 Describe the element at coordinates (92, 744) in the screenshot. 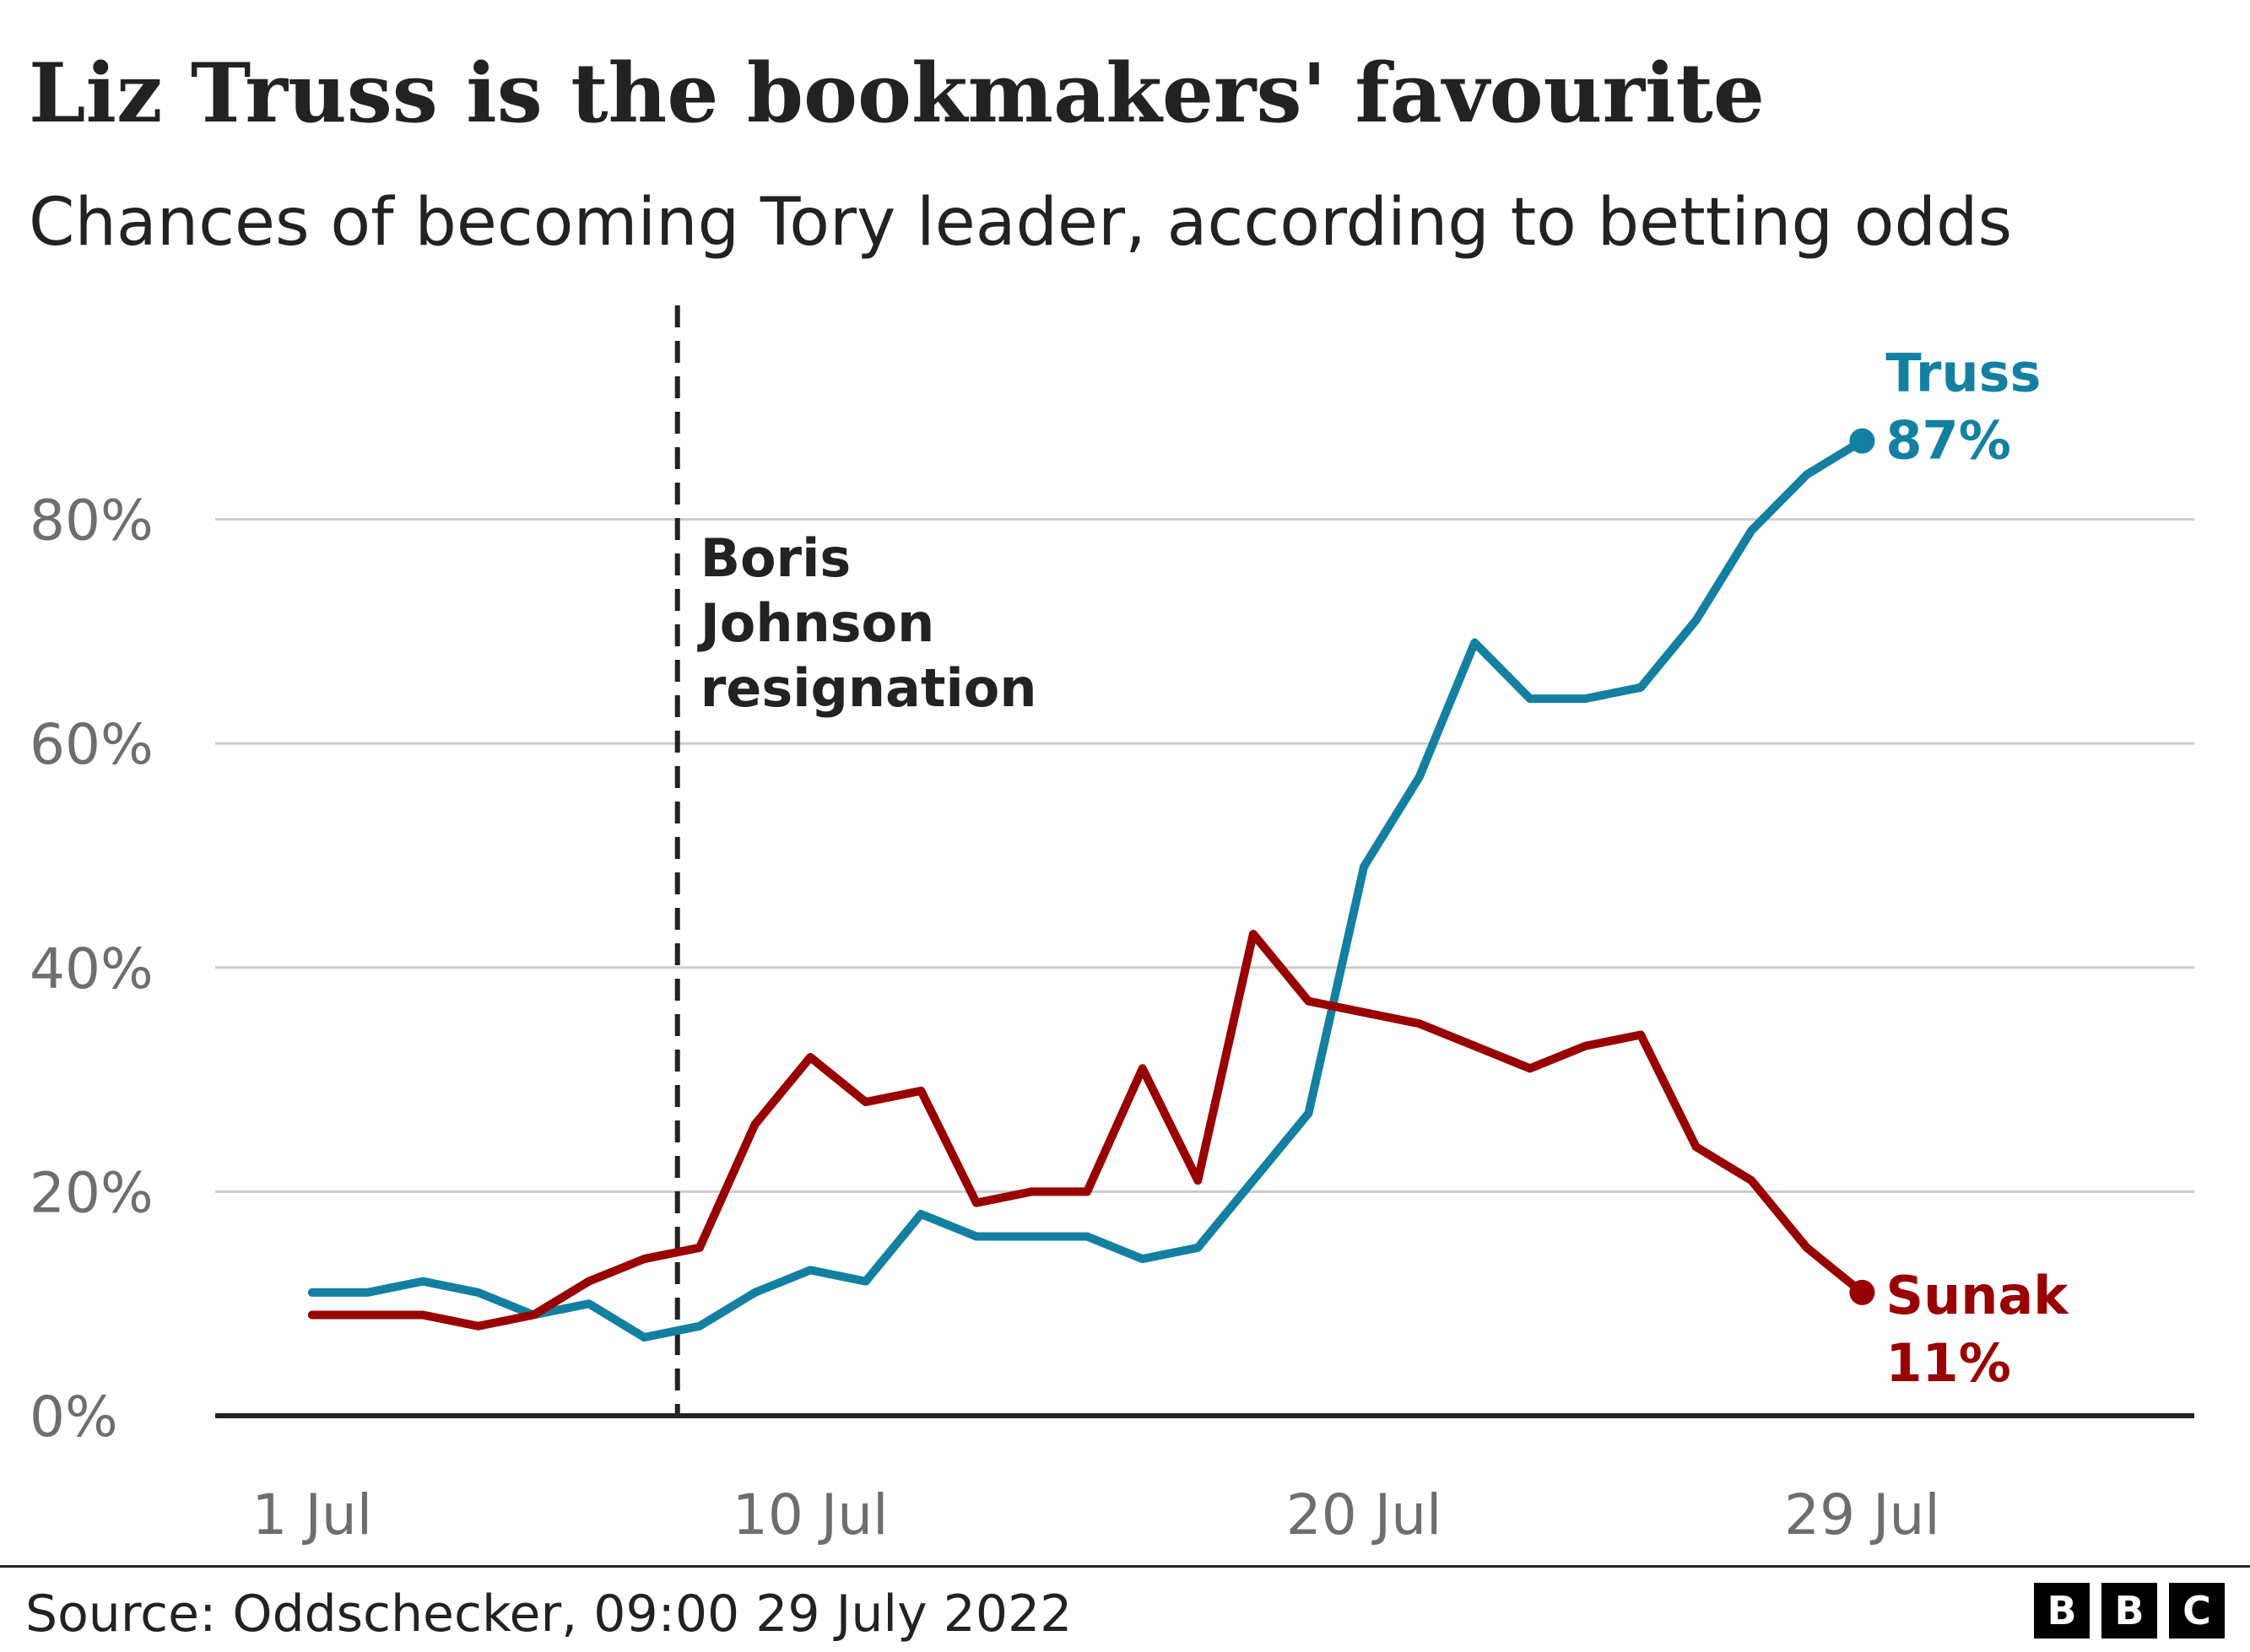

I see `y-tick-label-60: 60%` at that location.